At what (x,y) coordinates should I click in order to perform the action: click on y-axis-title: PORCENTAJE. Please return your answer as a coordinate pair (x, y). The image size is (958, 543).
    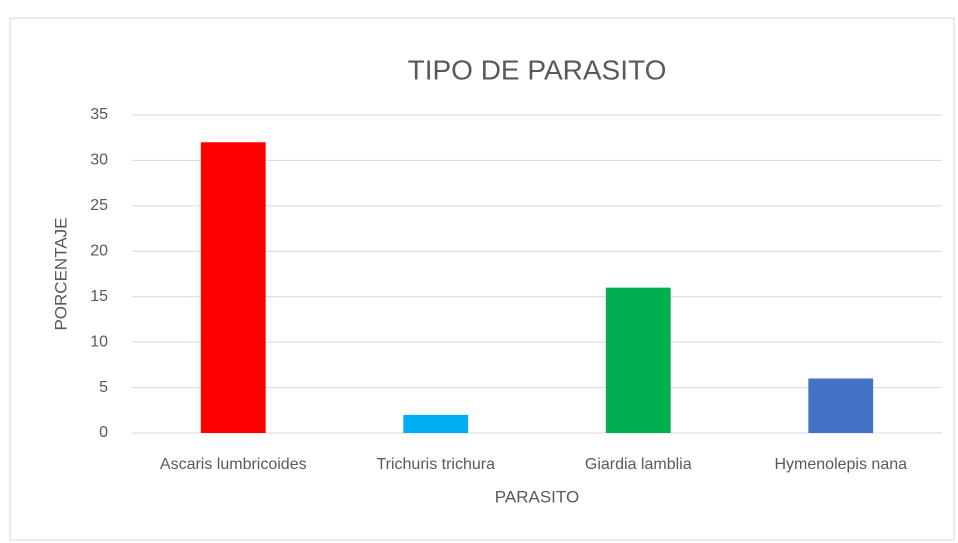
    Looking at the image, I should click on (60, 273).